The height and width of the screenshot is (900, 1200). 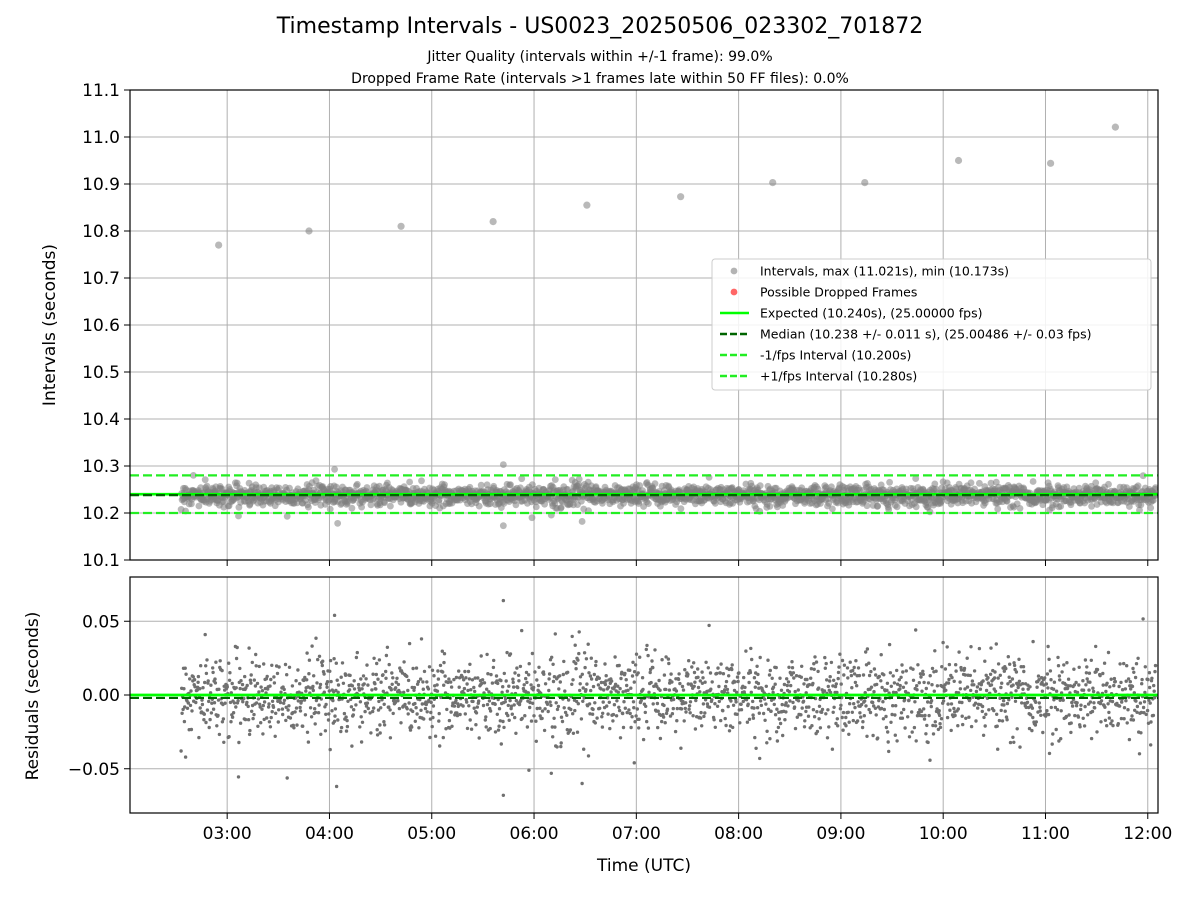 What do you see at coordinates (431, 834) in the screenshot?
I see `x-tick-label: 05:00` at bounding box center [431, 834].